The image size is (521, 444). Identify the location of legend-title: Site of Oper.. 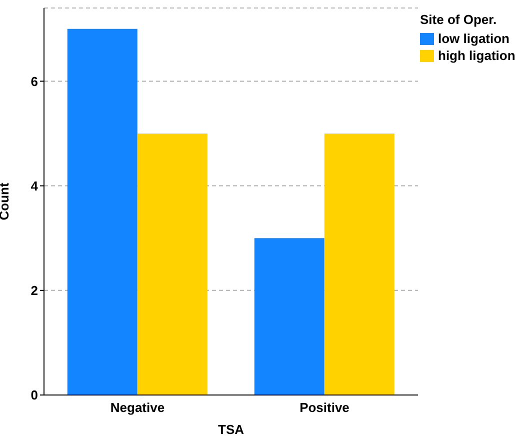
(459, 19).